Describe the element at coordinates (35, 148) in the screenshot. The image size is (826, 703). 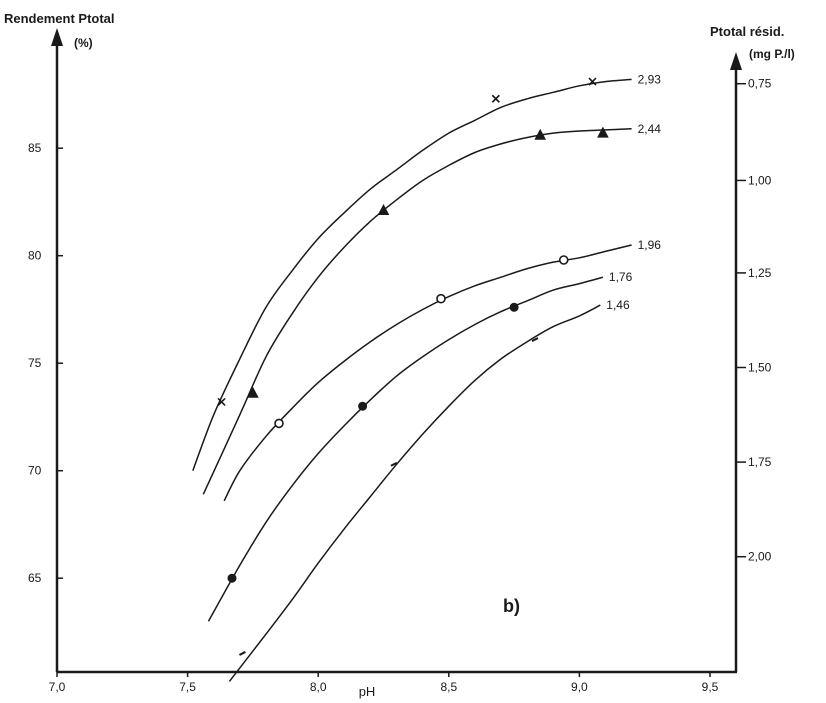
I see `left-tick-label: 85` at that location.